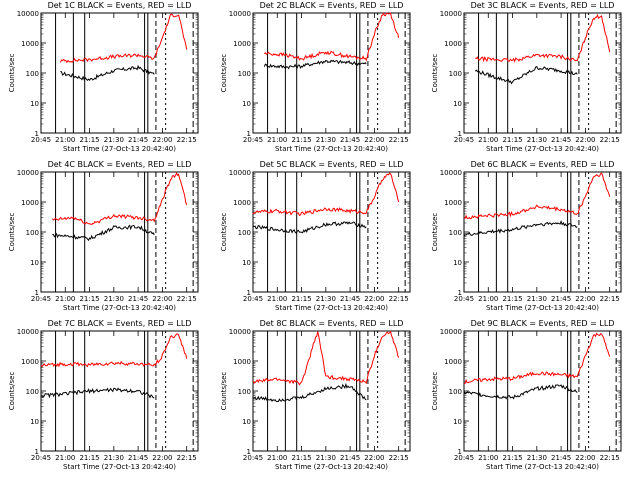 The height and width of the screenshot is (480, 640). What do you see at coordinates (120, 323) in the screenshot?
I see `panel-title: Det 7C BLACK = Events, RED = LLD` at bounding box center [120, 323].